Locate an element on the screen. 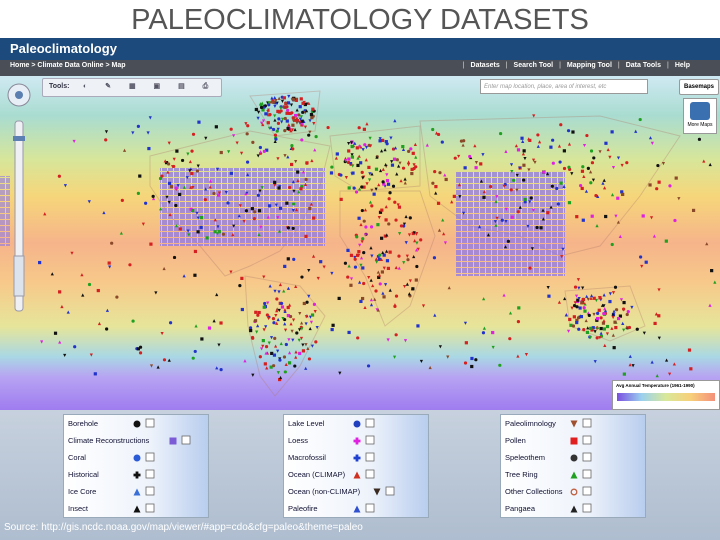 The width and height of the screenshot is (720, 540). legend-label: Other Collections is located at coordinates (534, 491).